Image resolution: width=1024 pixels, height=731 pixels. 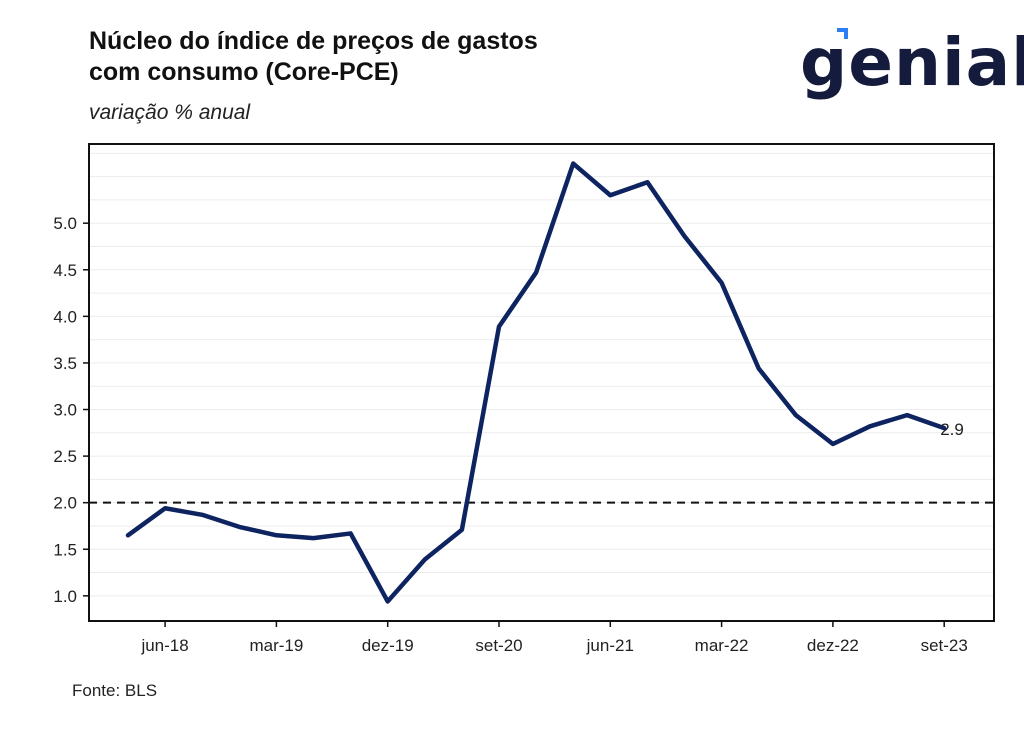 What do you see at coordinates (65, 456) in the screenshot?
I see `y-tick-label: 2.5` at bounding box center [65, 456].